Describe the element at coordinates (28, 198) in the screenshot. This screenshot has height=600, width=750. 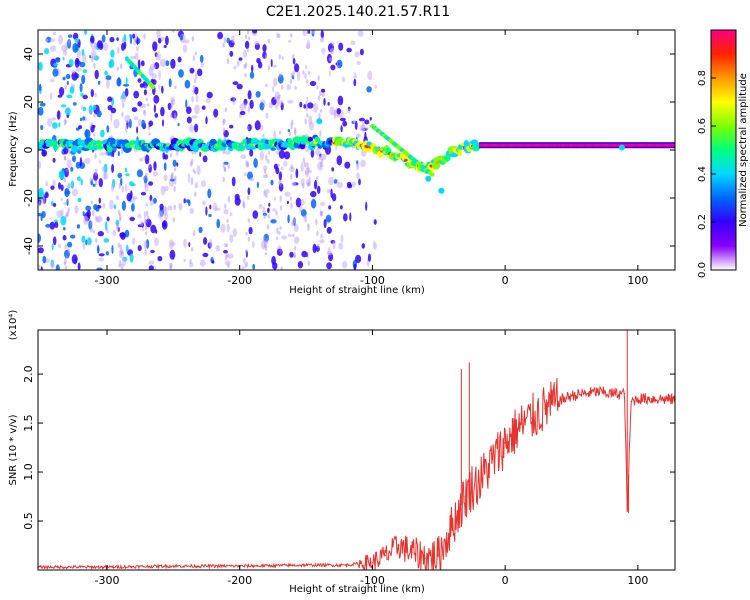
I see `top-y-tick-label: -20` at that location.